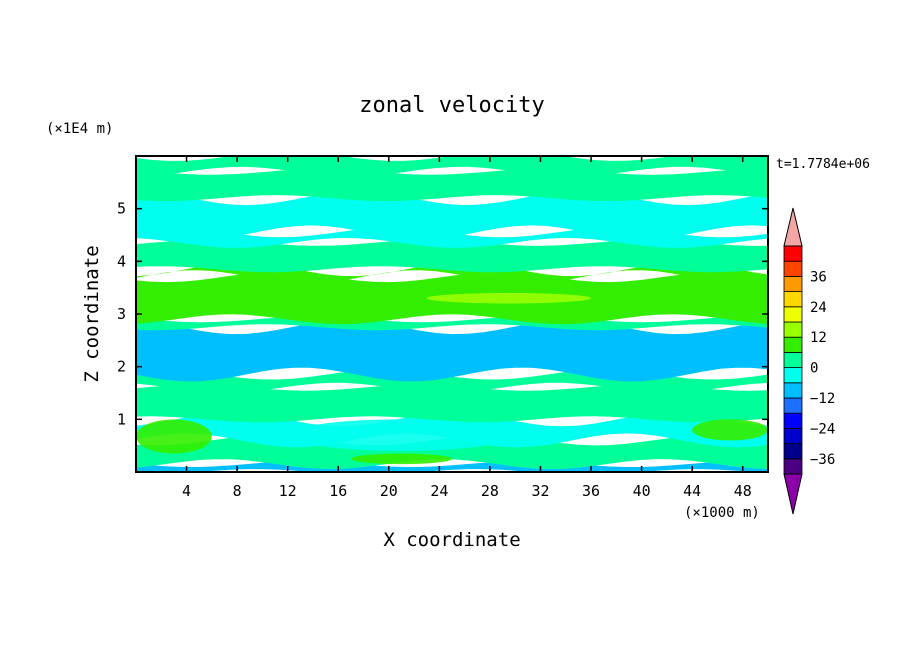 This screenshot has height=654, width=904. What do you see at coordinates (642, 491) in the screenshot?
I see `x-tick-label: 40` at bounding box center [642, 491].